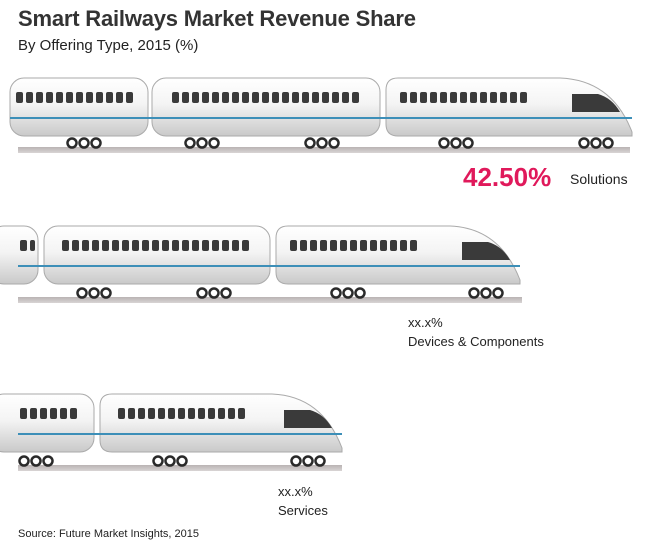  I want to click on chart-subtitle: By Offering Type, 2015 (%), so click(108, 45).